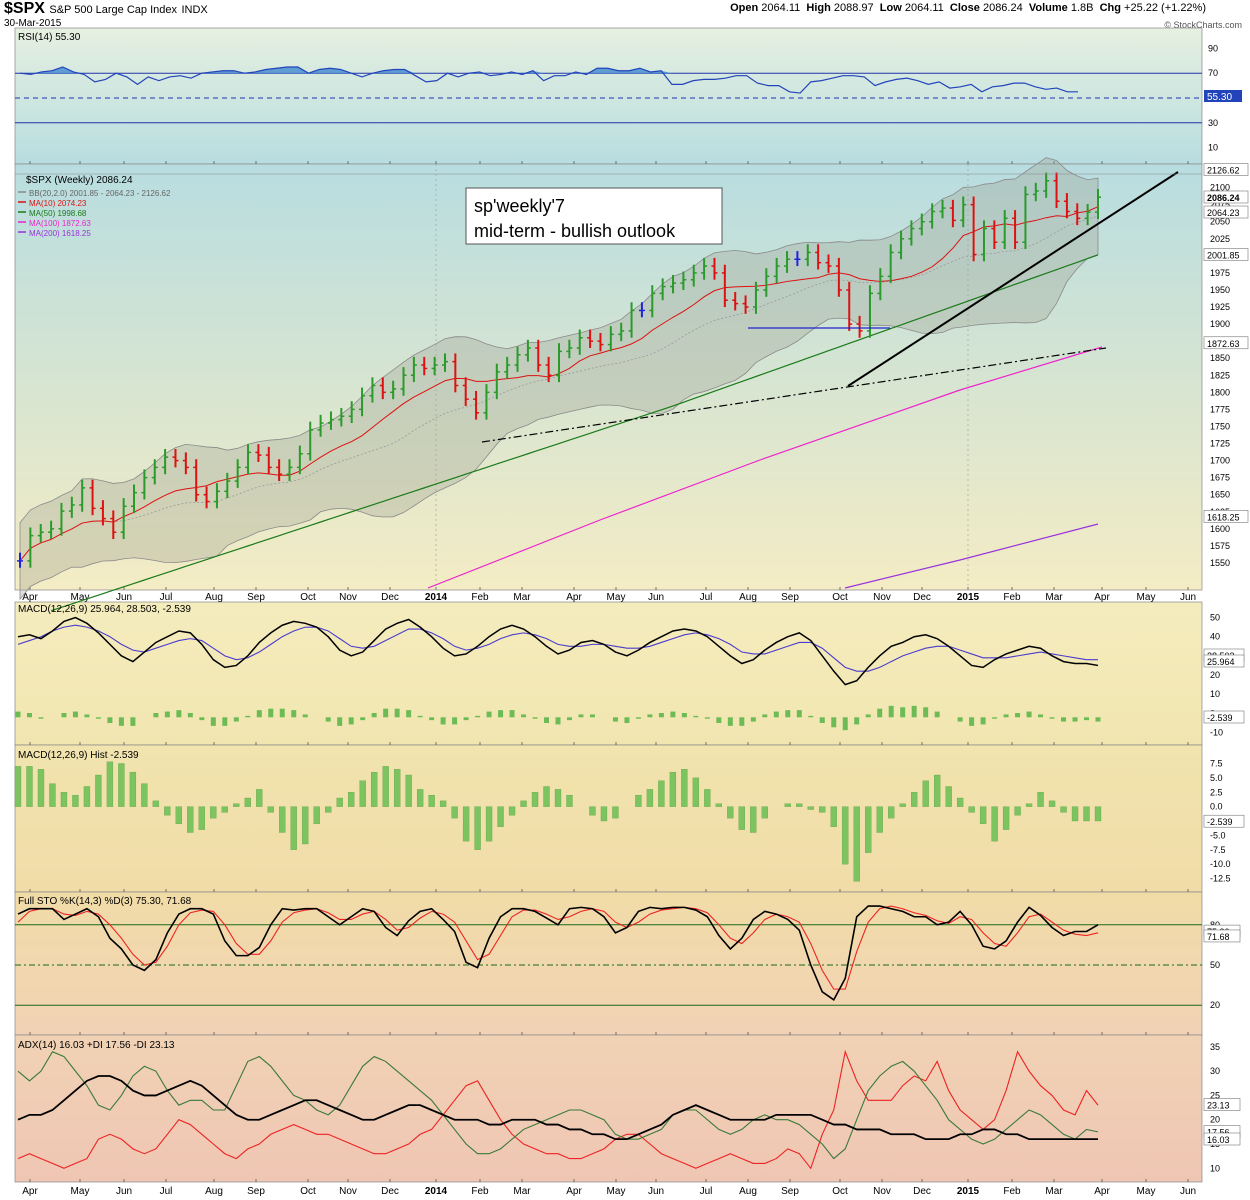 The width and height of the screenshot is (1250, 1200). I want to click on macd-title: MACD(12,26,9) 25.964, 28.503, -2.539, so click(104, 609).